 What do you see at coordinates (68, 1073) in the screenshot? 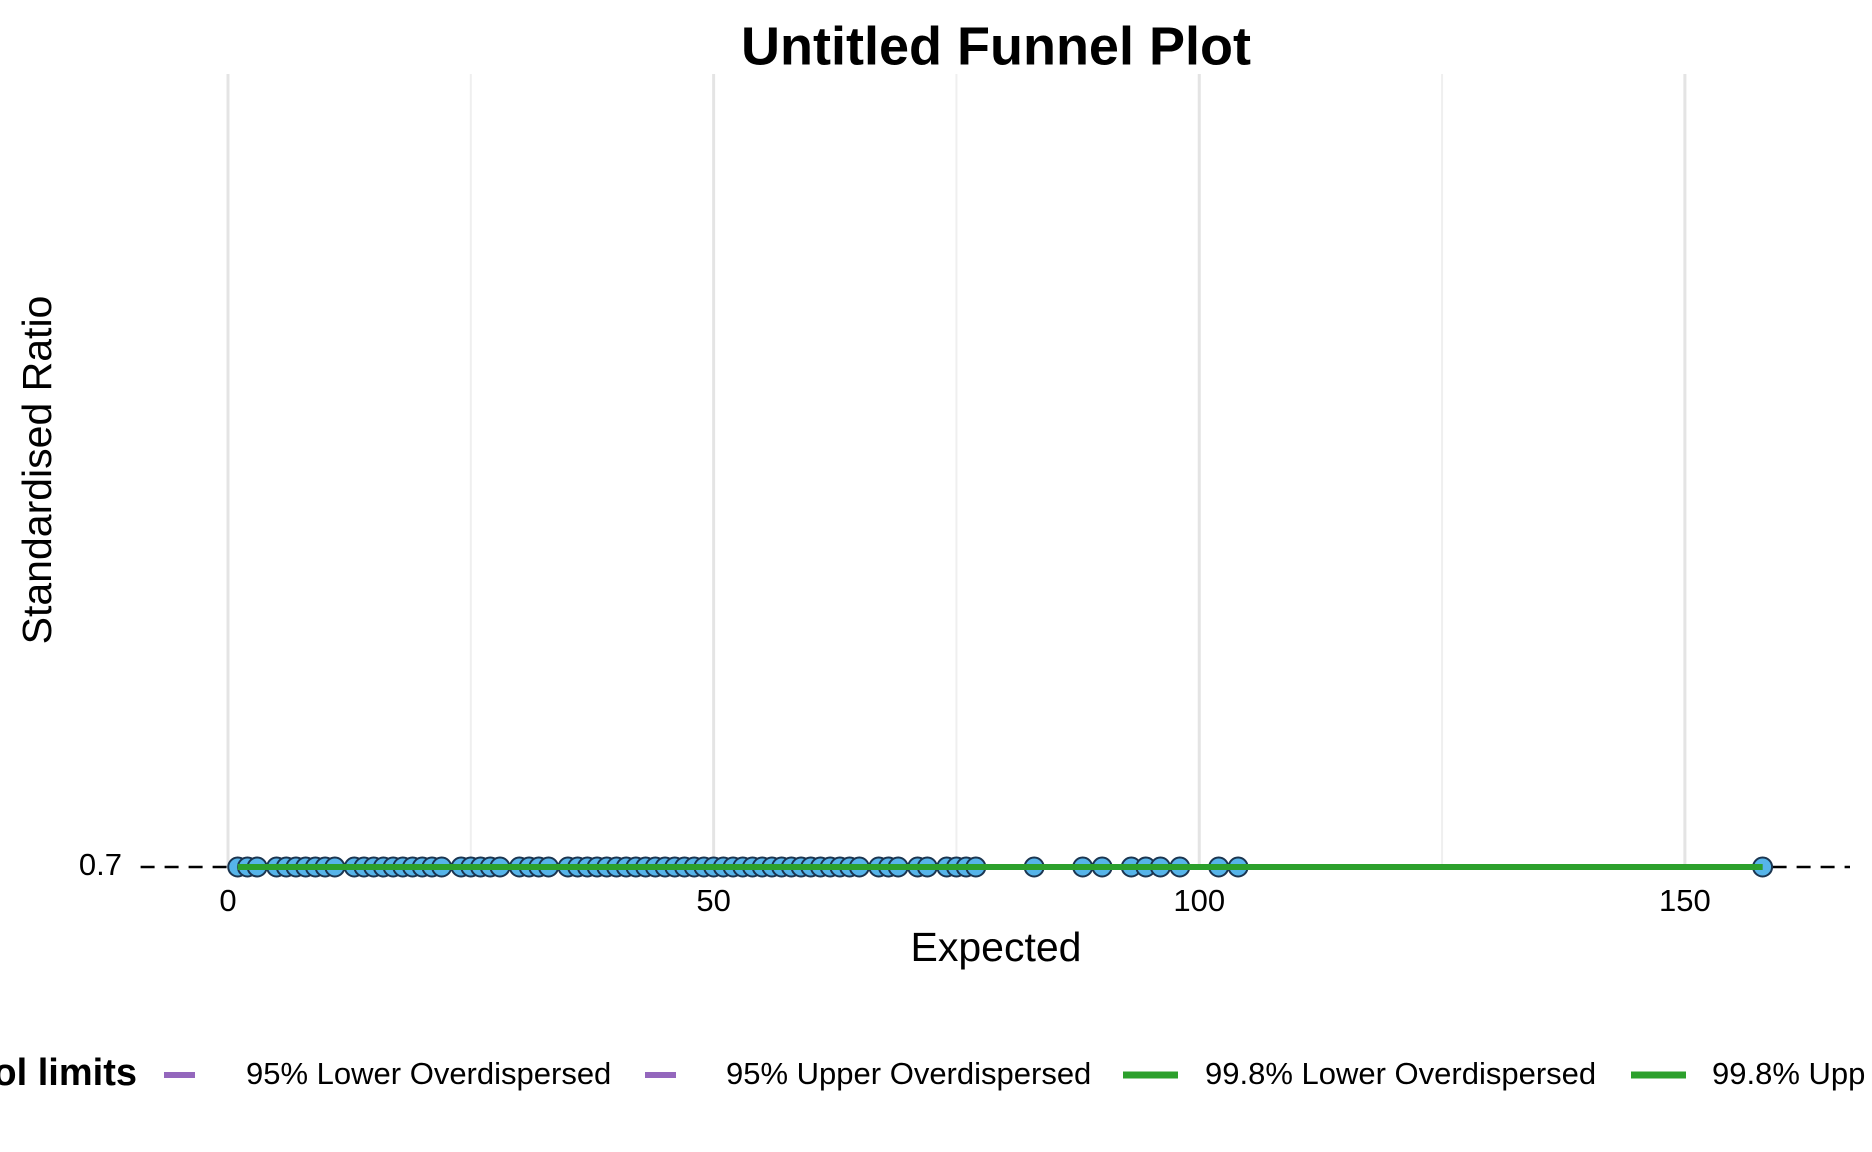
I see `legend-title: ol limits` at bounding box center [68, 1073].